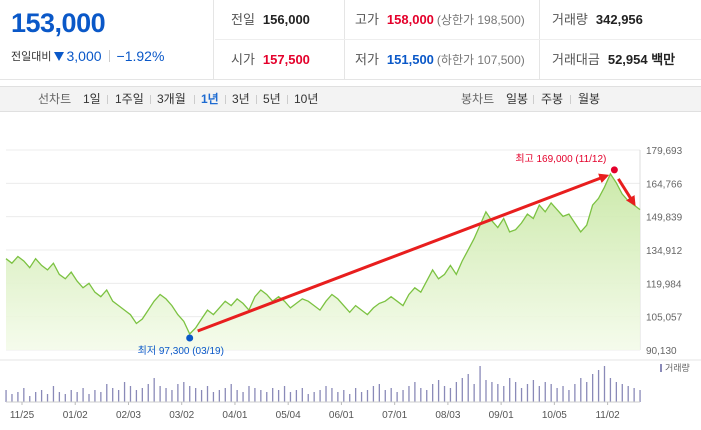 This screenshot has width=701, height=430. Describe the element at coordinates (367, 19) in the screenshot. I see `stat-label: 고가` at that location.